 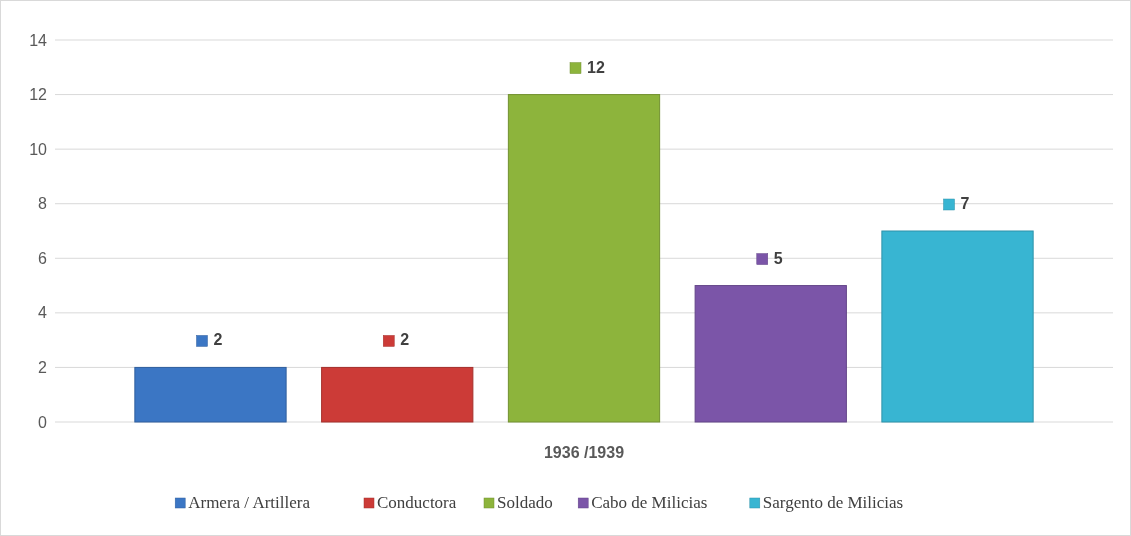 I want to click on y-tick-label: 10, so click(x=38, y=149).